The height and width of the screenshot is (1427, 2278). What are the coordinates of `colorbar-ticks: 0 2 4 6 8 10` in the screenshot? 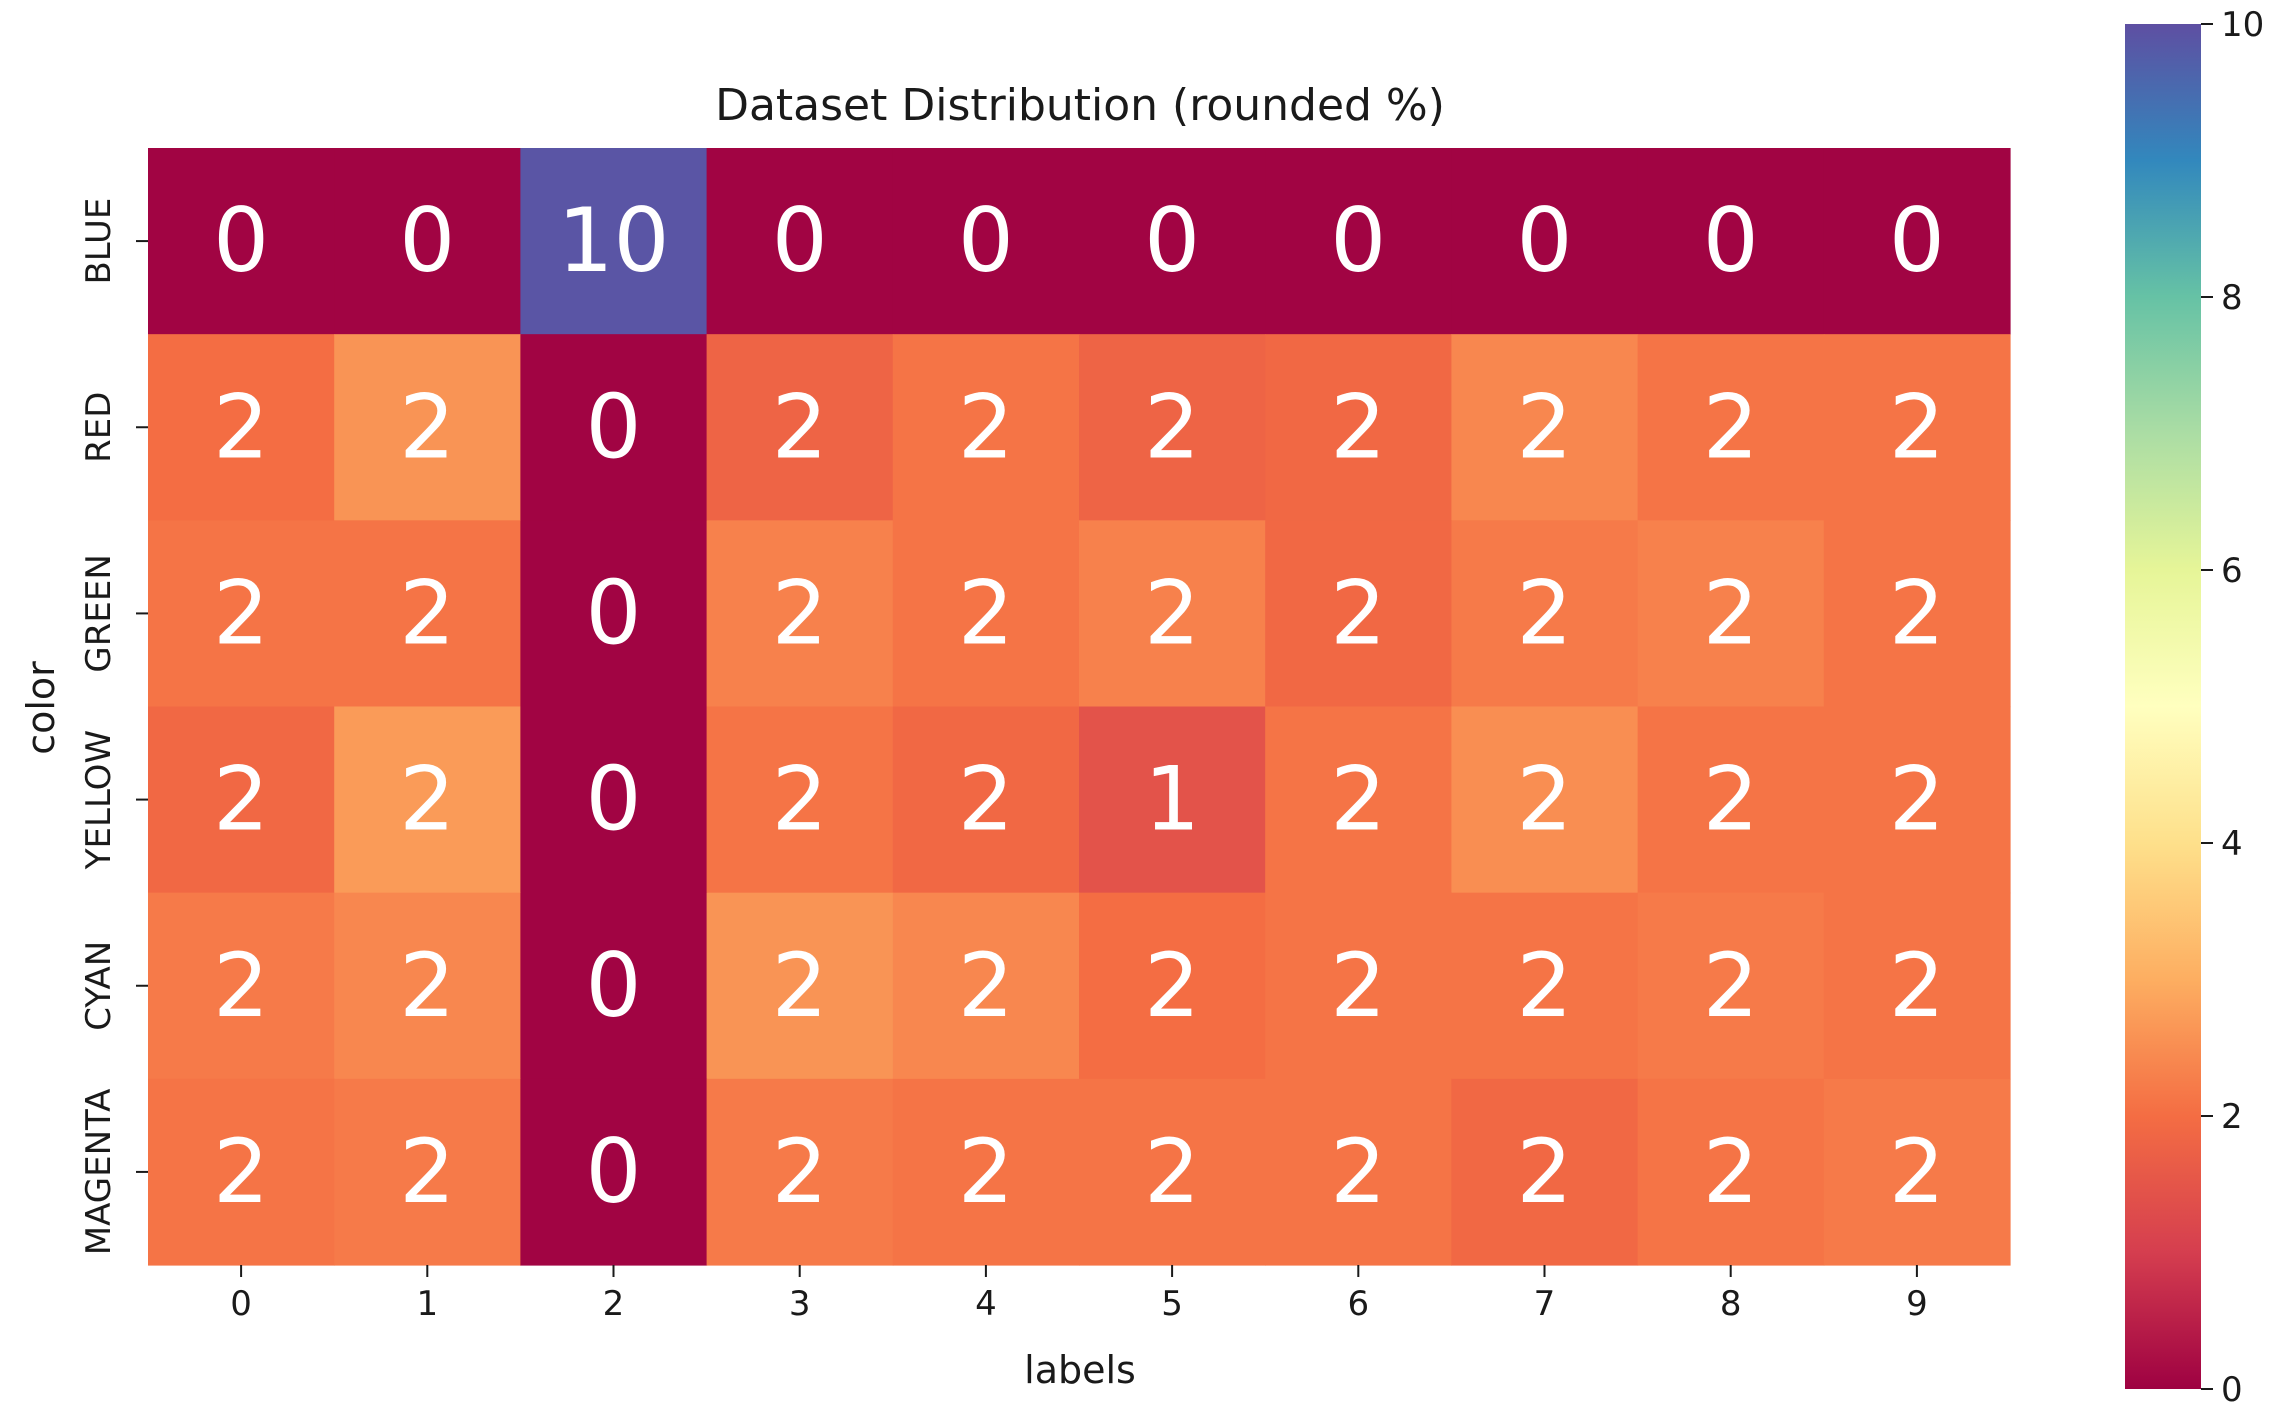 It's located at (2232, 707).